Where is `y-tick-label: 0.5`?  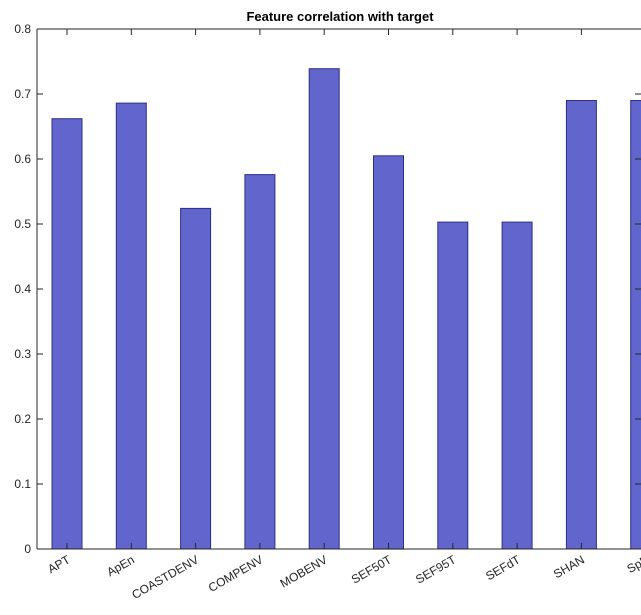
y-tick-label: 0.5 is located at coordinates (22, 224).